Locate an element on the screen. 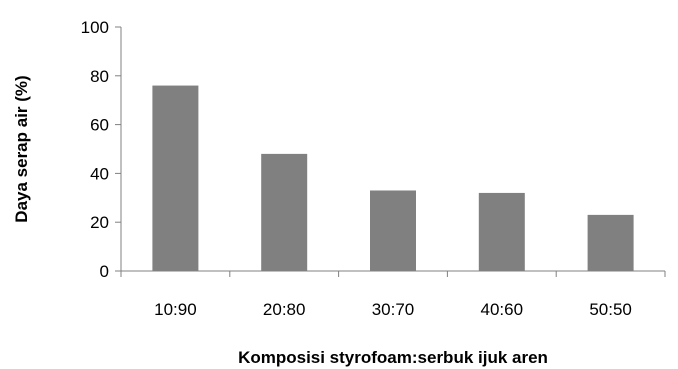 The width and height of the screenshot is (678, 369). y-tick-label: 80 is located at coordinates (99, 76).